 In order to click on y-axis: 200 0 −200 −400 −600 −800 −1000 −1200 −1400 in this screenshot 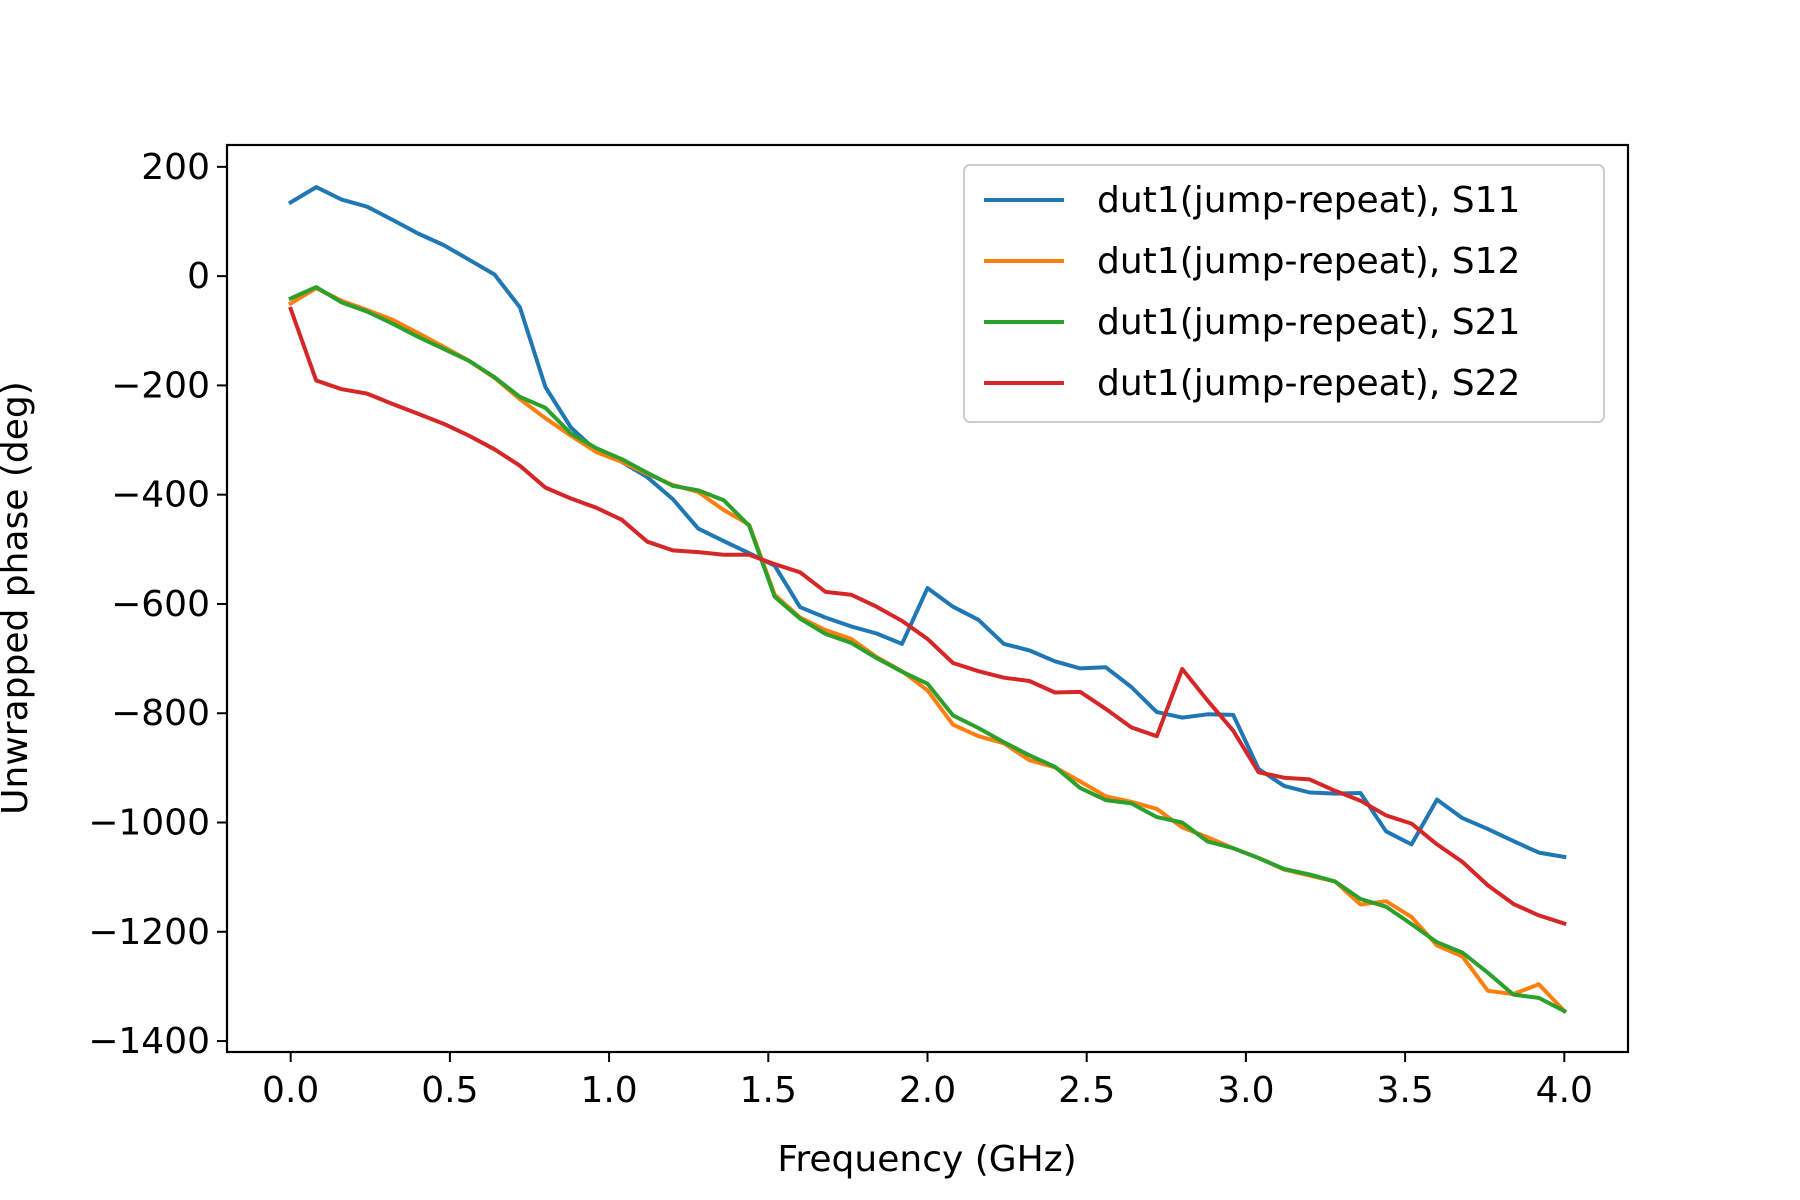, I will do `click(157, 604)`.